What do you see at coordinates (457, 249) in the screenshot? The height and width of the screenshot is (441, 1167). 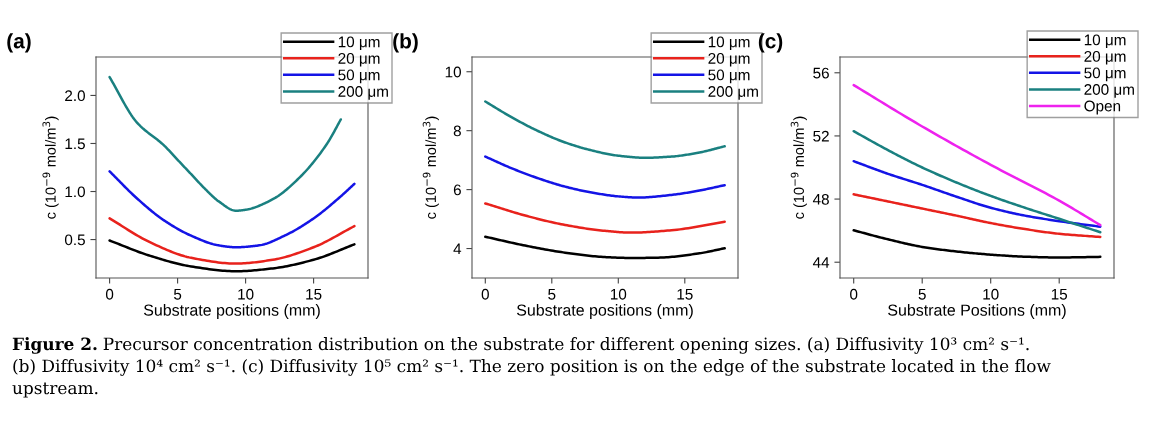 I see `y-tick-label: 4` at bounding box center [457, 249].